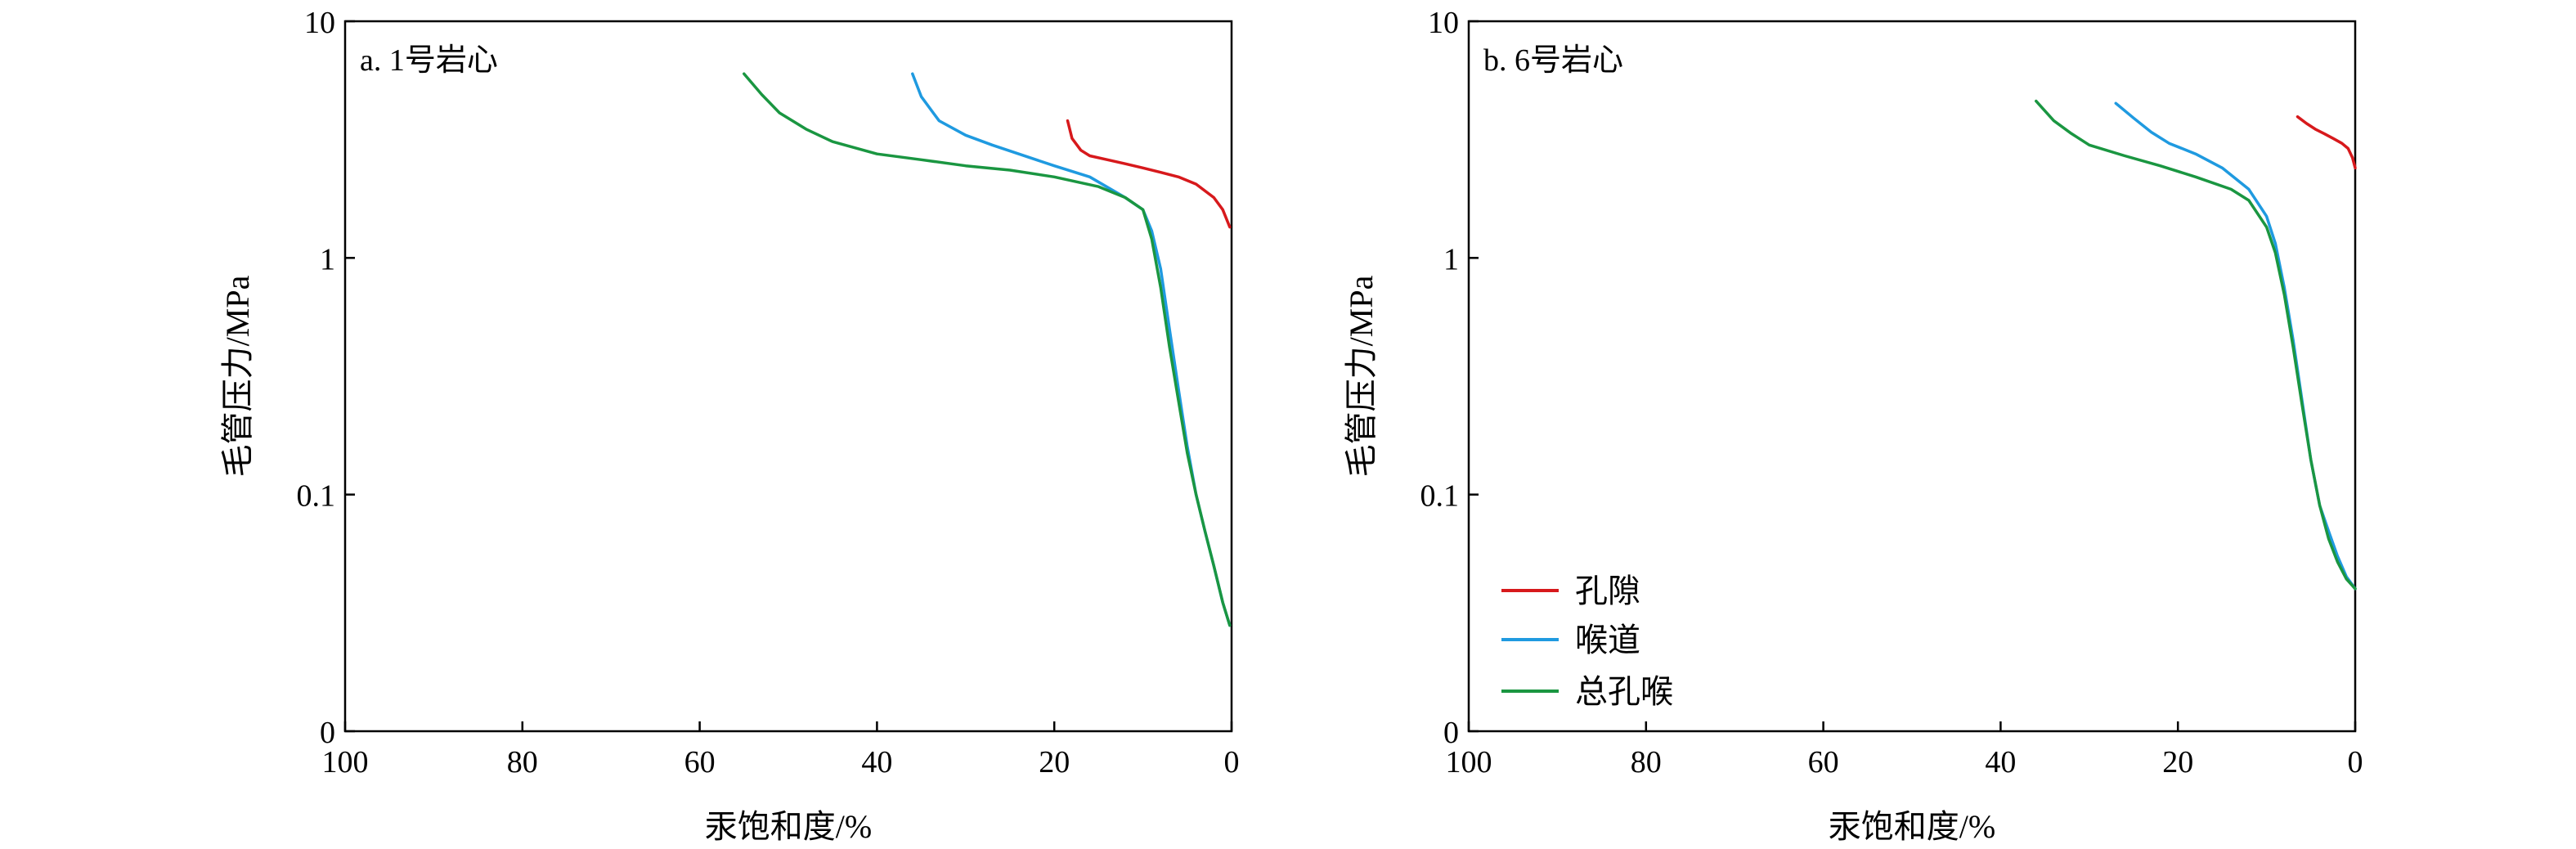 Image resolution: width=2576 pixels, height=849 pixels. What do you see at coordinates (429, 61) in the screenshot?
I see `panel-label-a: a. 1号岩心` at bounding box center [429, 61].